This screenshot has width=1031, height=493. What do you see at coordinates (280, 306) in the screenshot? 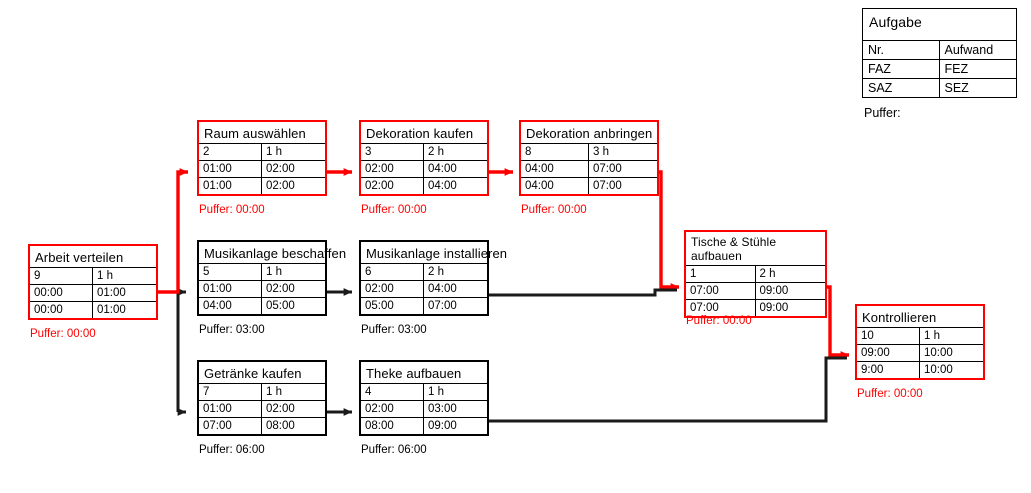
I see `task-sez: 05:00` at bounding box center [280, 306].